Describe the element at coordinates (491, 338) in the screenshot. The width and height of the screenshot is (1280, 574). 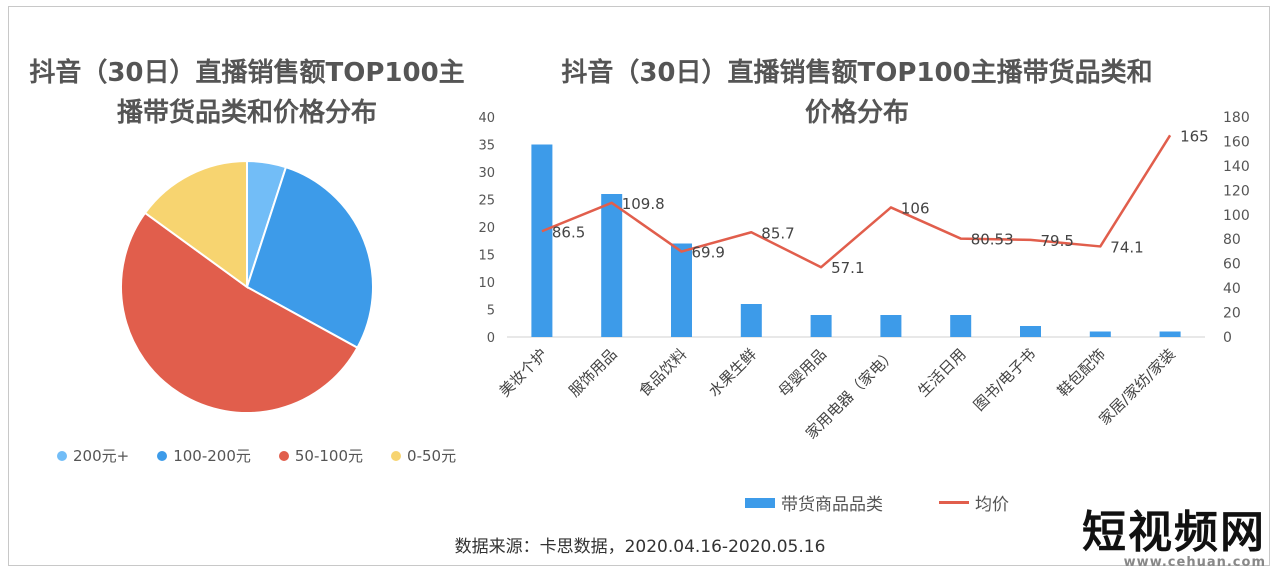
I see `y-left-tick-label: 0` at that location.